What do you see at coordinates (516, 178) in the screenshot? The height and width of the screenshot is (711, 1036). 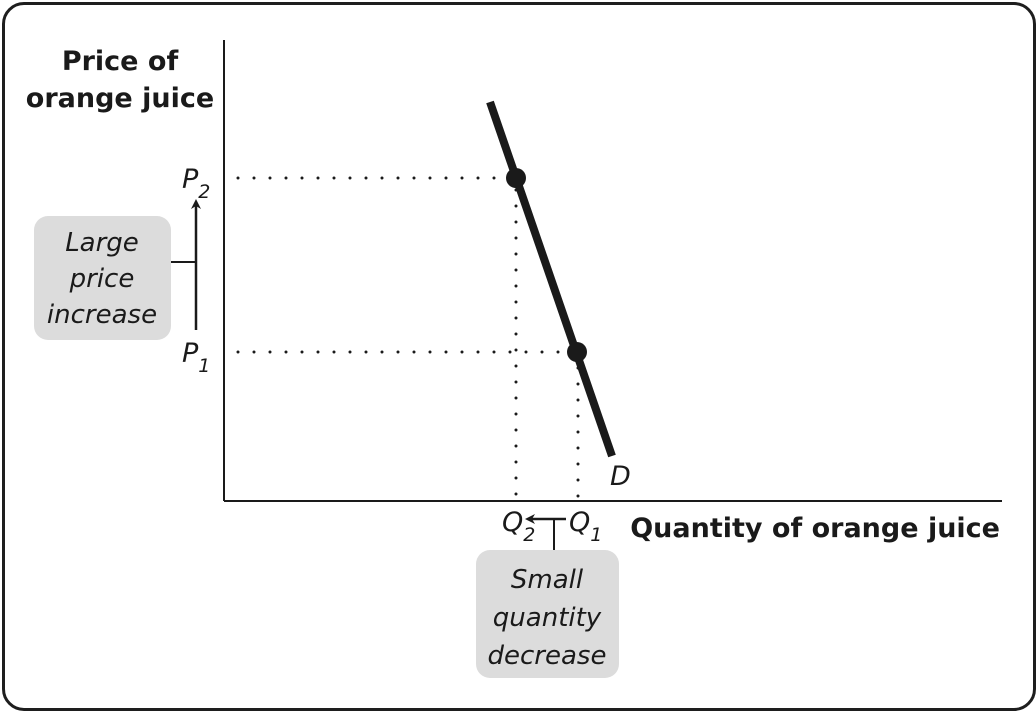 I see `point-p2-q2` at bounding box center [516, 178].